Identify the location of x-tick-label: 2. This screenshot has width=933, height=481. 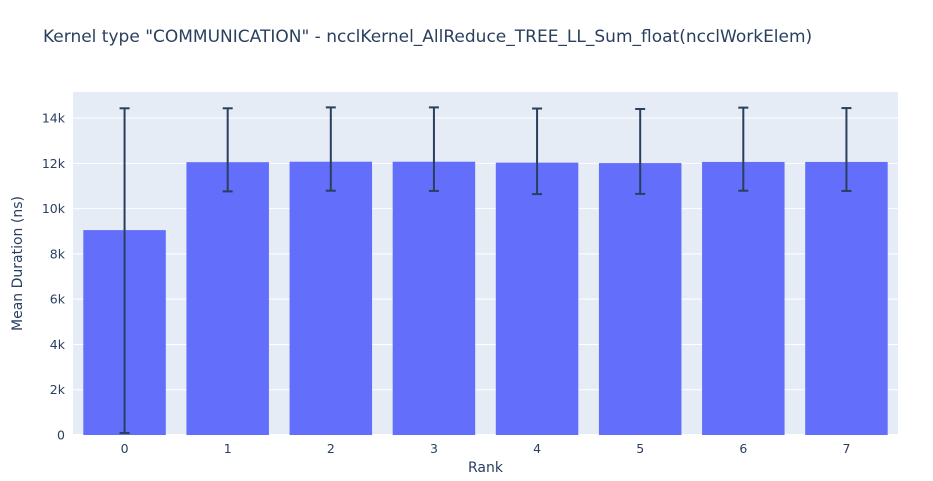
(331, 448).